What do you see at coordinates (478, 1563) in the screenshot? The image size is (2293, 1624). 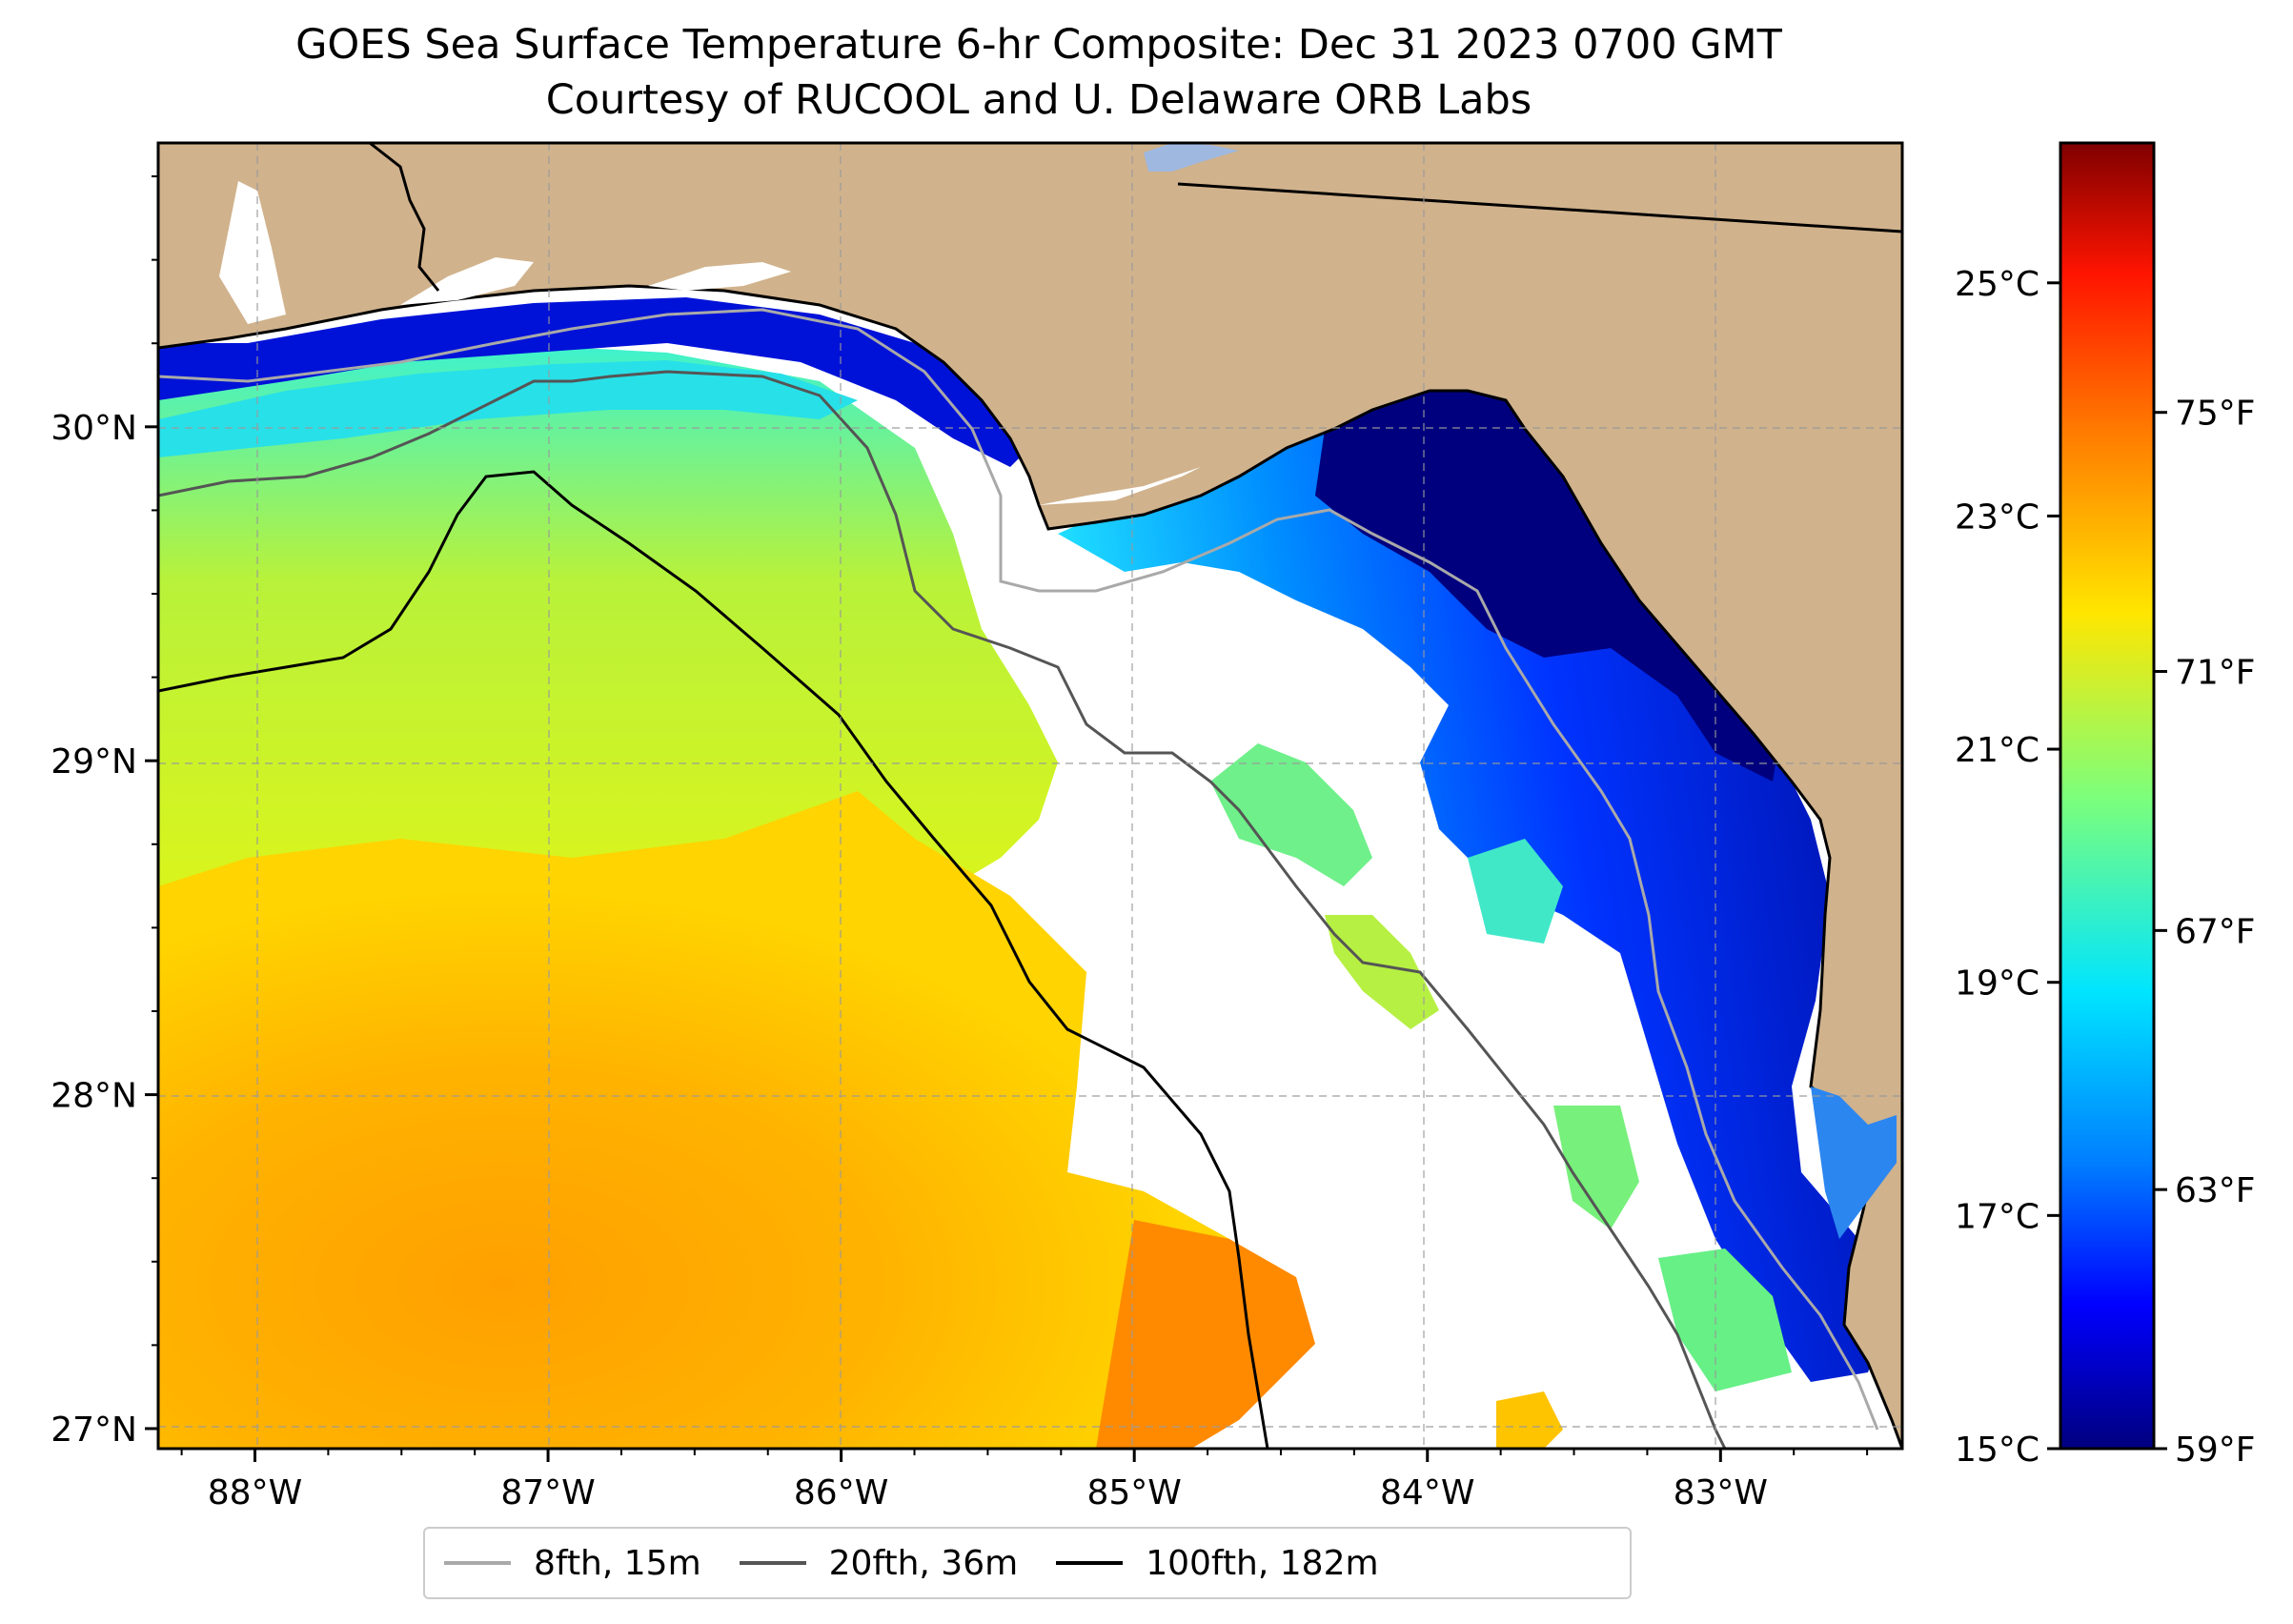 I see `legend-line-8fth` at bounding box center [478, 1563].